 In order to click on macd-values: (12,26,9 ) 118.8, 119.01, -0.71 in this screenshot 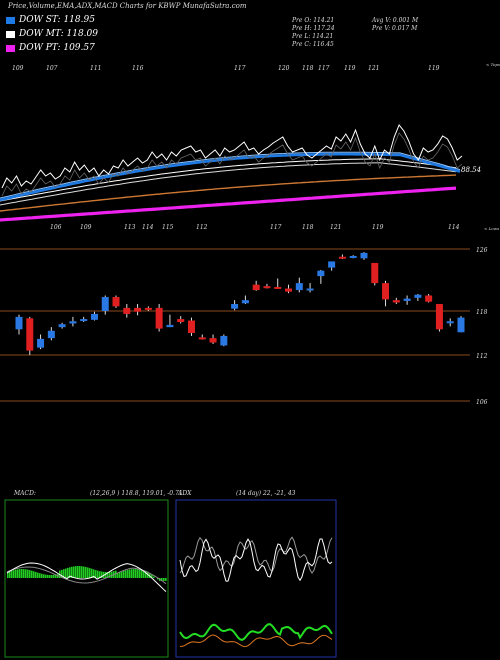, I will do `click(136, 493)`.